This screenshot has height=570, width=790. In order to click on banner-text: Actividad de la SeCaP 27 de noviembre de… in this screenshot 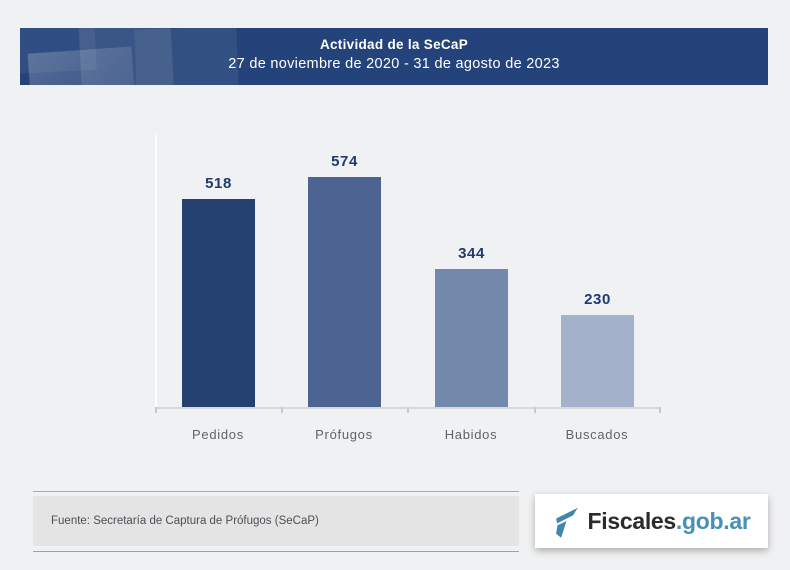, I will do `click(394, 54)`.